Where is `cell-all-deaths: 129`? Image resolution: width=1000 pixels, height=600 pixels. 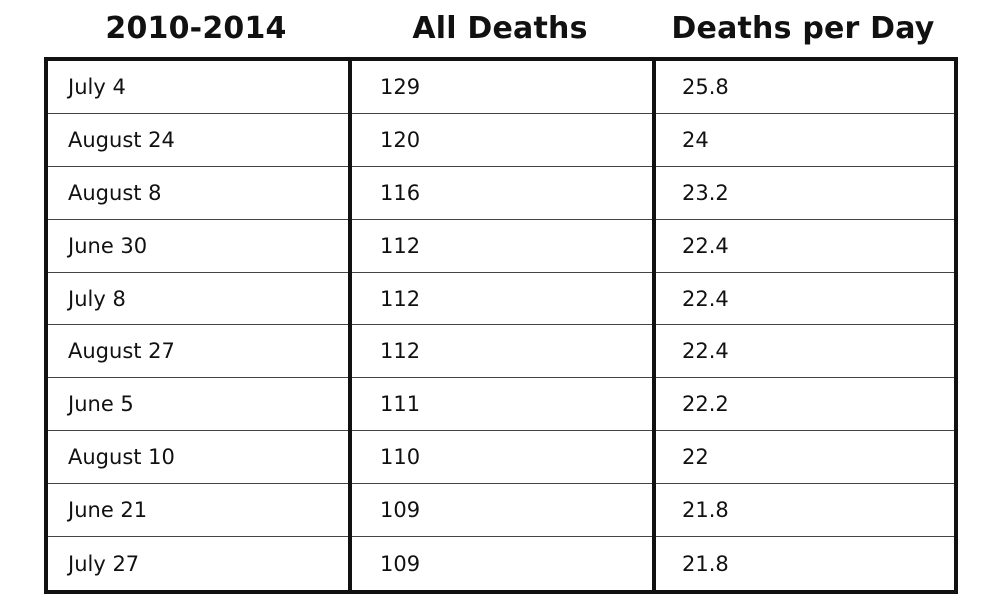
cell-all-deaths: 129 is located at coordinates (400, 86).